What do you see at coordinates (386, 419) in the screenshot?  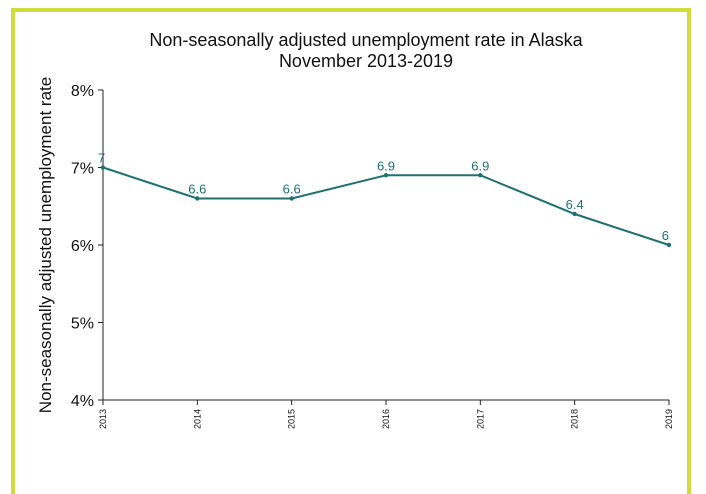 I see `x-tick-label: 2016` at bounding box center [386, 419].